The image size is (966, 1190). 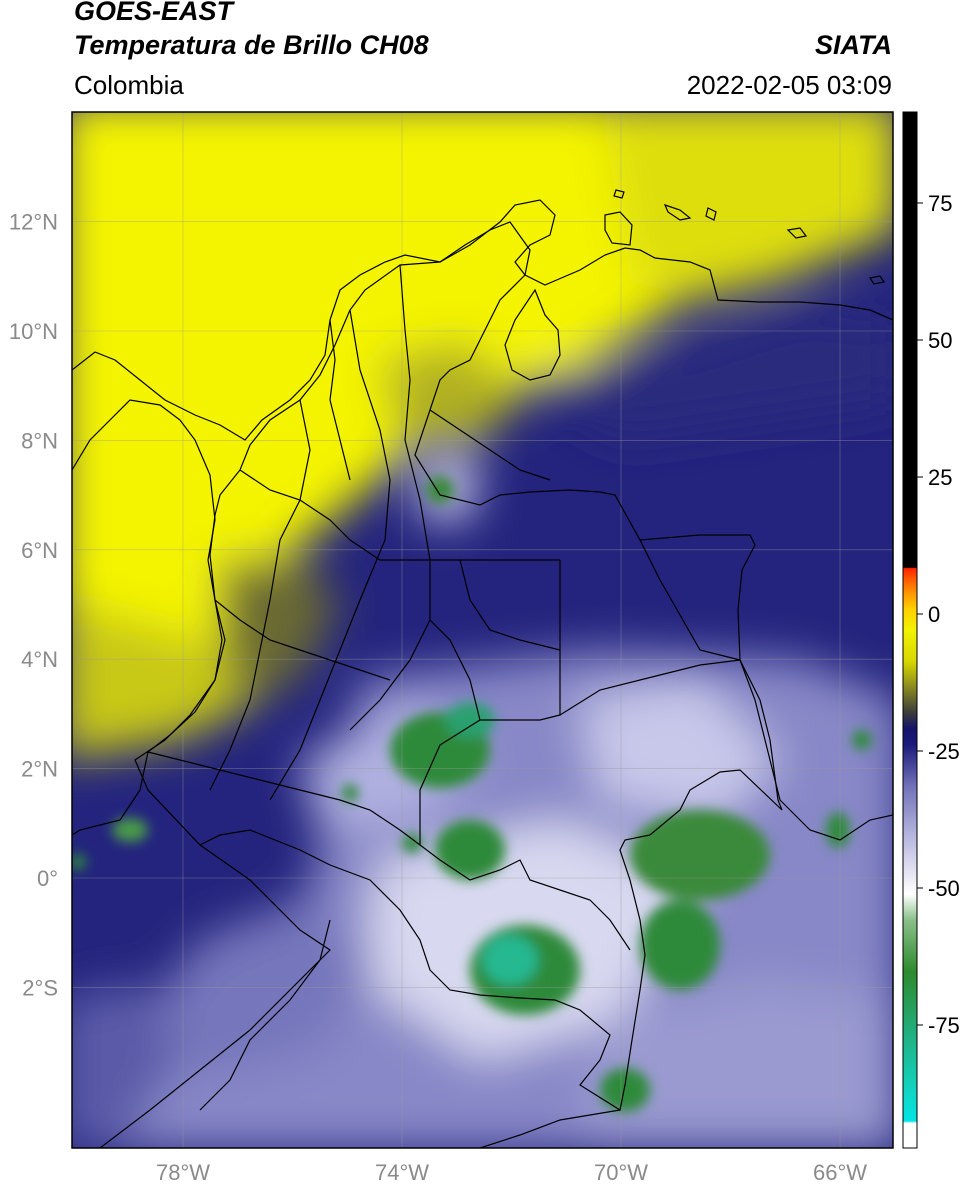 I want to click on lat-tick-label: 4°N, so click(x=39, y=659).